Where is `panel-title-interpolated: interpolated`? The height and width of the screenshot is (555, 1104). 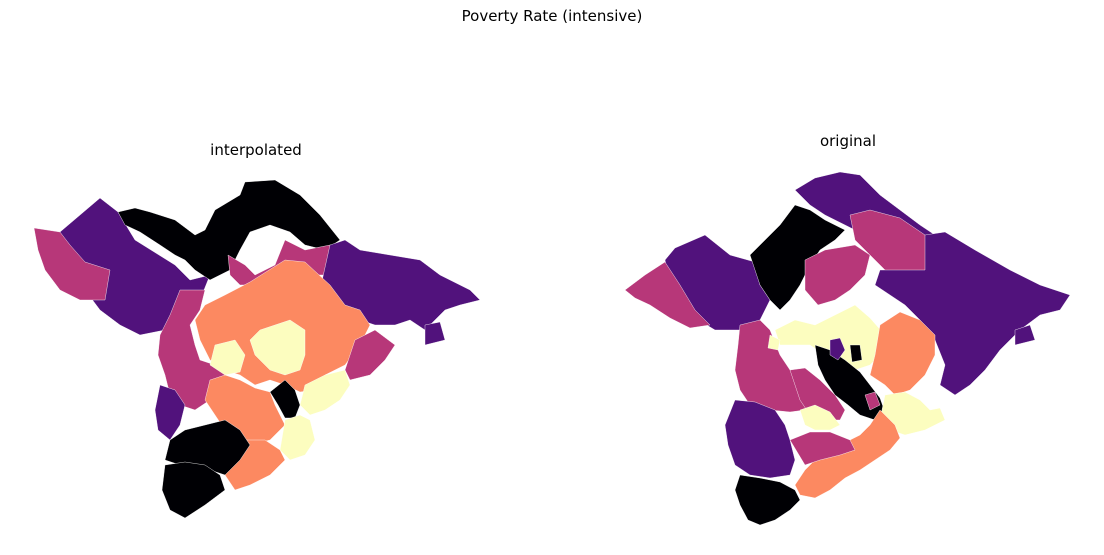 panel-title-interpolated: interpolated is located at coordinates (256, 150).